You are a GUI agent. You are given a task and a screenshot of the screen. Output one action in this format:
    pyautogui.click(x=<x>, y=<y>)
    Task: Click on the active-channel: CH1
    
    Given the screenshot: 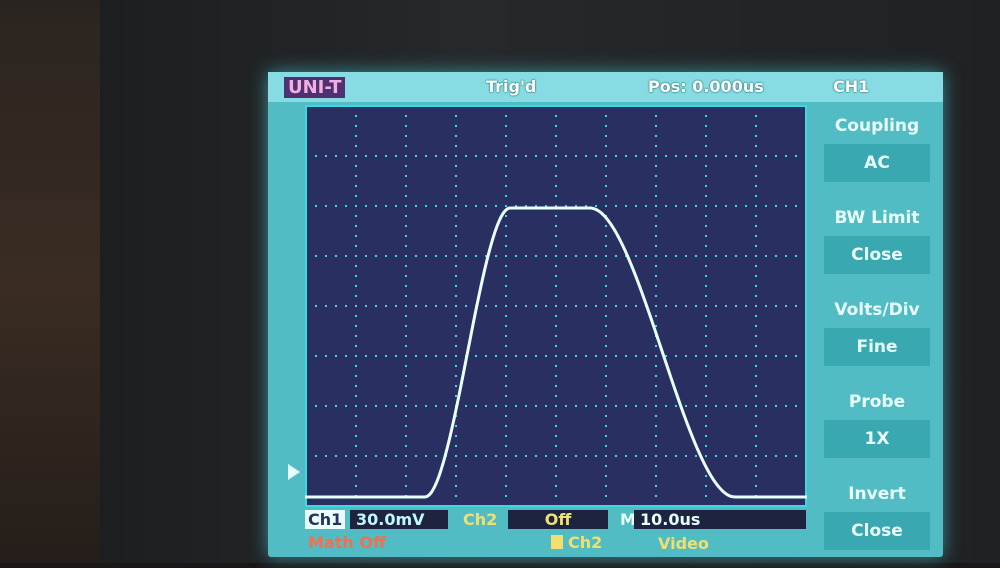 What is the action you would take?
    pyautogui.click(x=851, y=86)
    